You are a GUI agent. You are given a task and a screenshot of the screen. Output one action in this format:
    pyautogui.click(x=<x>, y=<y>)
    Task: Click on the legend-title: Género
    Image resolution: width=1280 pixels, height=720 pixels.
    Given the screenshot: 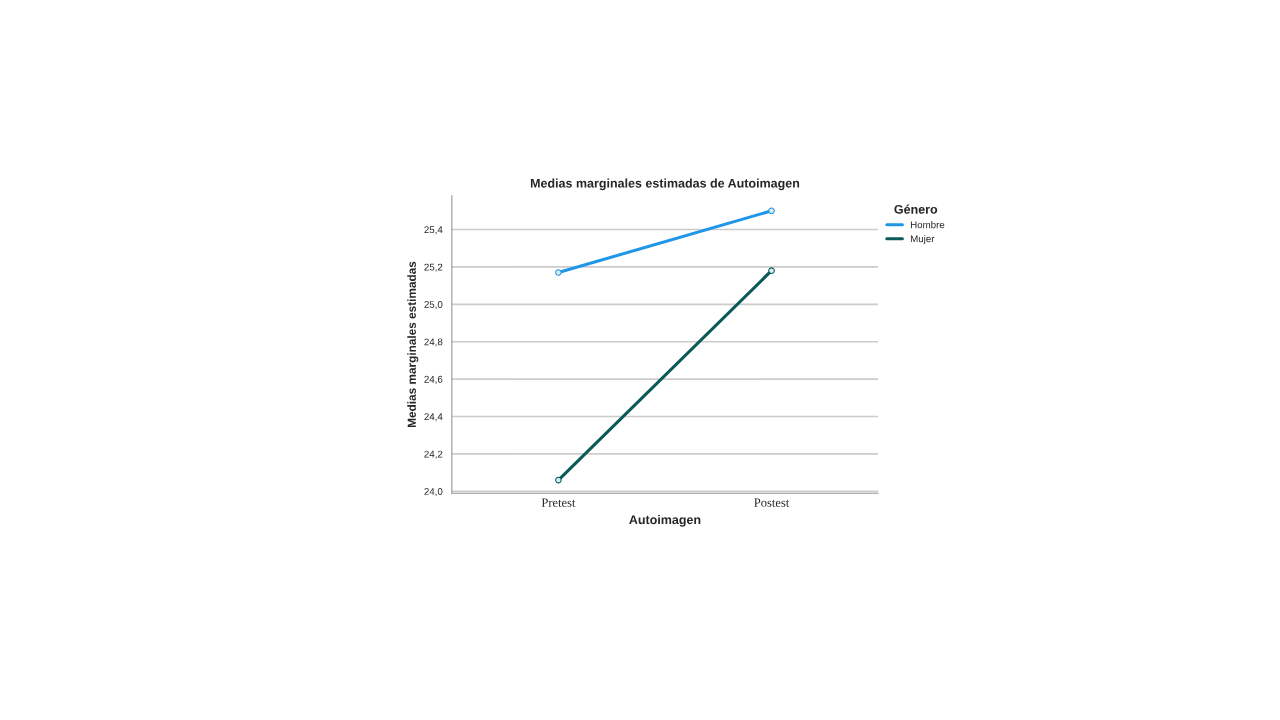 What is the action you would take?
    pyautogui.click(x=916, y=209)
    